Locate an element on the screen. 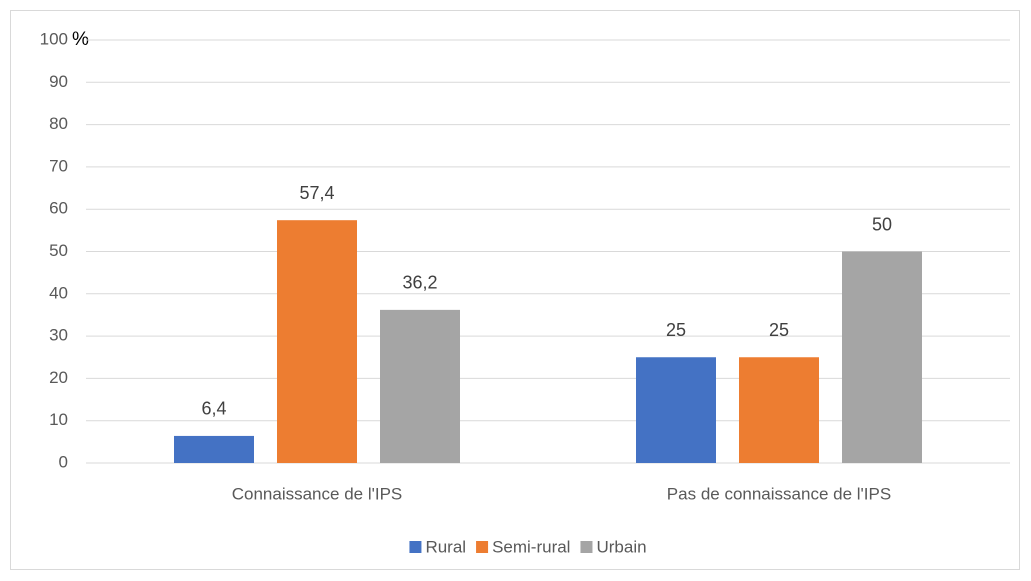 The height and width of the screenshot is (581, 1031). y-tick-label: 90 is located at coordinates (58, 81).